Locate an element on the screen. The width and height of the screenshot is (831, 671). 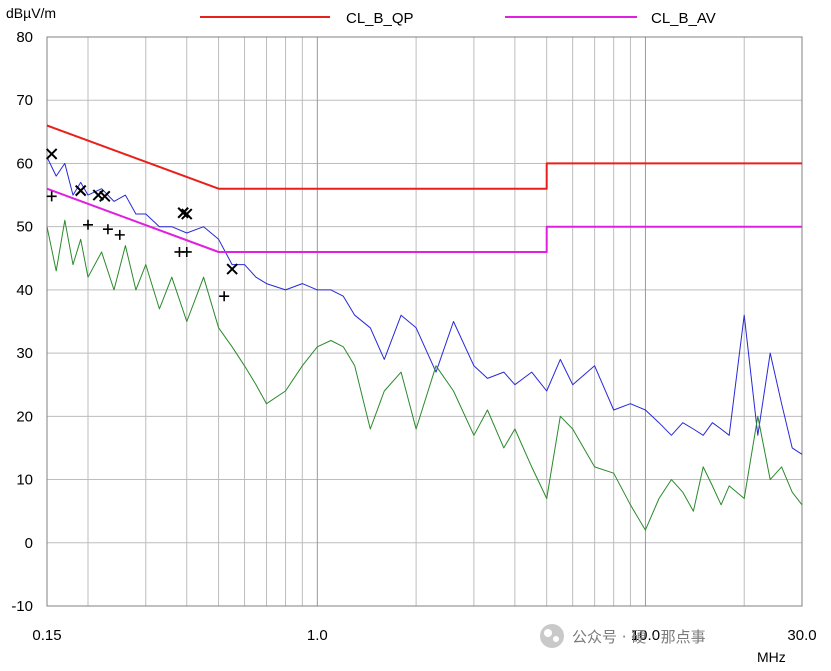
y-tick-label: 10 is located at coordinates (24, 480).